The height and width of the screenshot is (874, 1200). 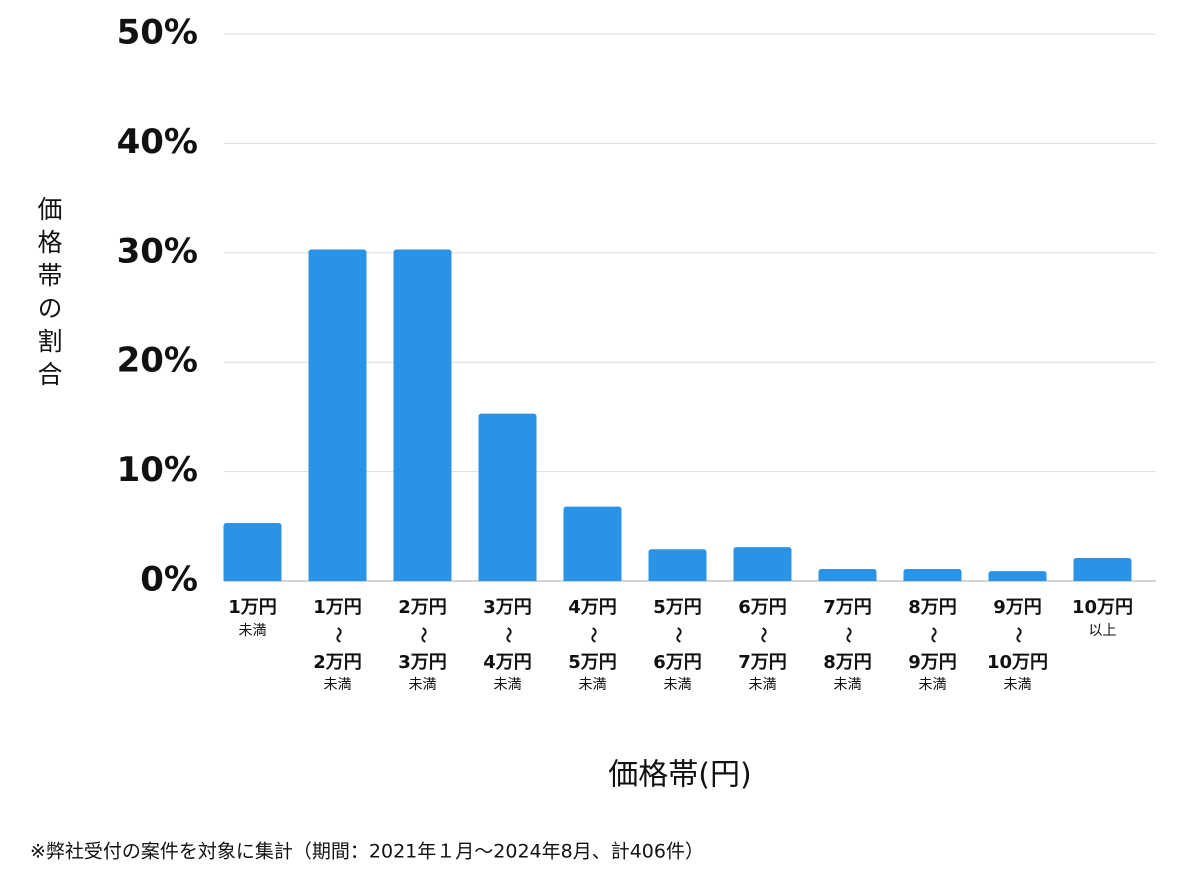 I want to click on y-tick-label: 30%, so click(x=157, y=251).